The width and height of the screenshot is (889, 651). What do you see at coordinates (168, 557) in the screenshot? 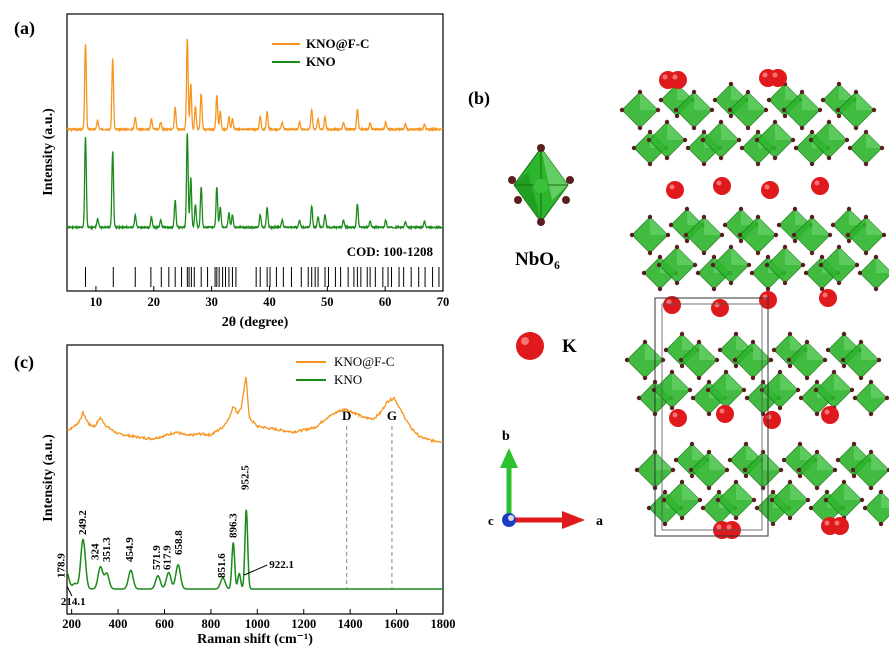
I see `raman-peak-label: 617.9` at bounding box center [168, 557].